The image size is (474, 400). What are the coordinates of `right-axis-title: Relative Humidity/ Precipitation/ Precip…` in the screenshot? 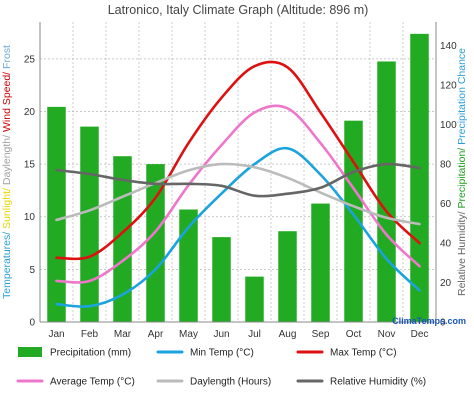 It's located at (462, 172).